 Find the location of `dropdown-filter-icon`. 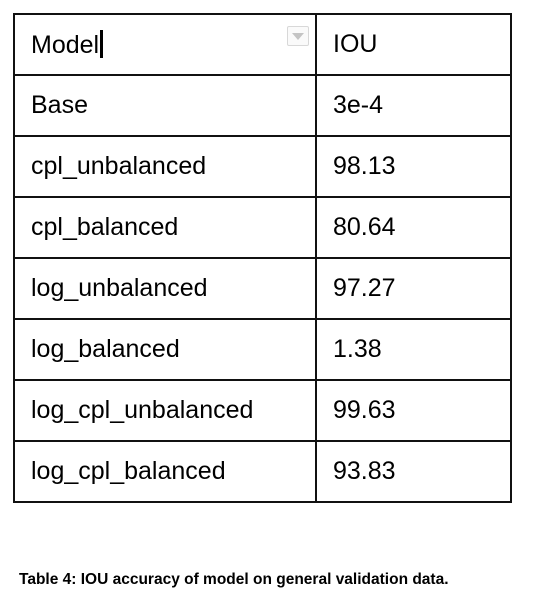

dropdown-filter-icon is located at coordinates (298, 36).